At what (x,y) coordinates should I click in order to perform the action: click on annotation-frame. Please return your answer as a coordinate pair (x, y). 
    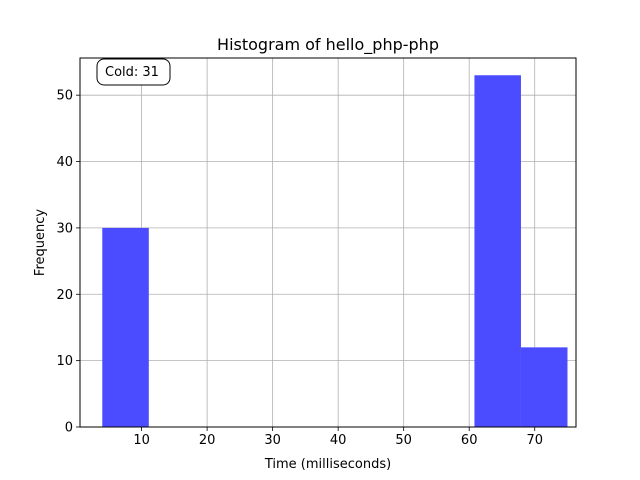
    Looking at the image, I should click on (133, 72).